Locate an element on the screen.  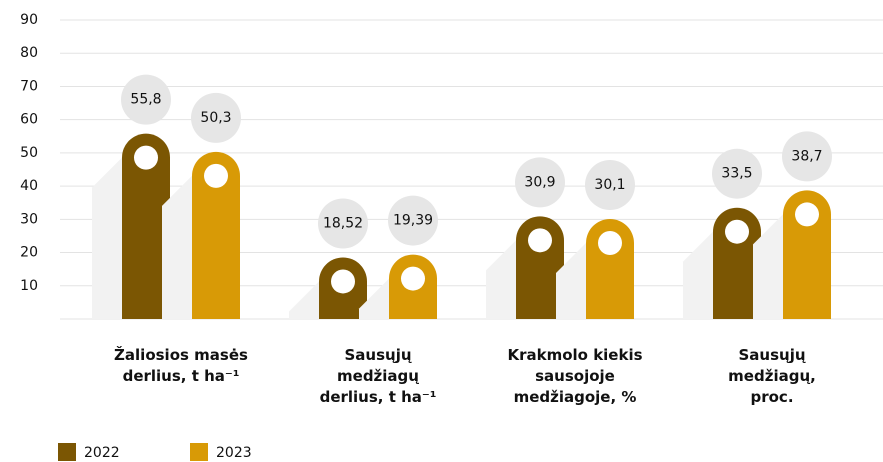
legend-label: 2023 is located at coordinates (234, 453).